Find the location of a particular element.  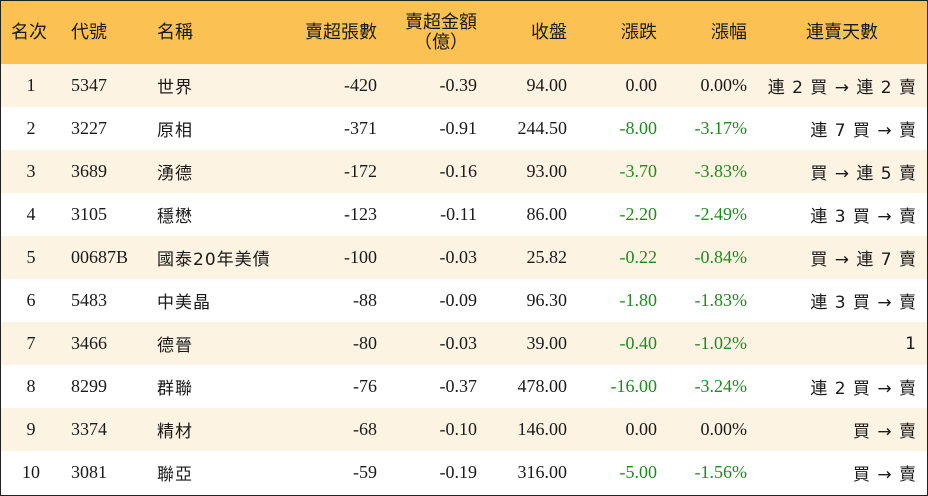

cell-change: -0.22 is located at coordinates (638, 257).